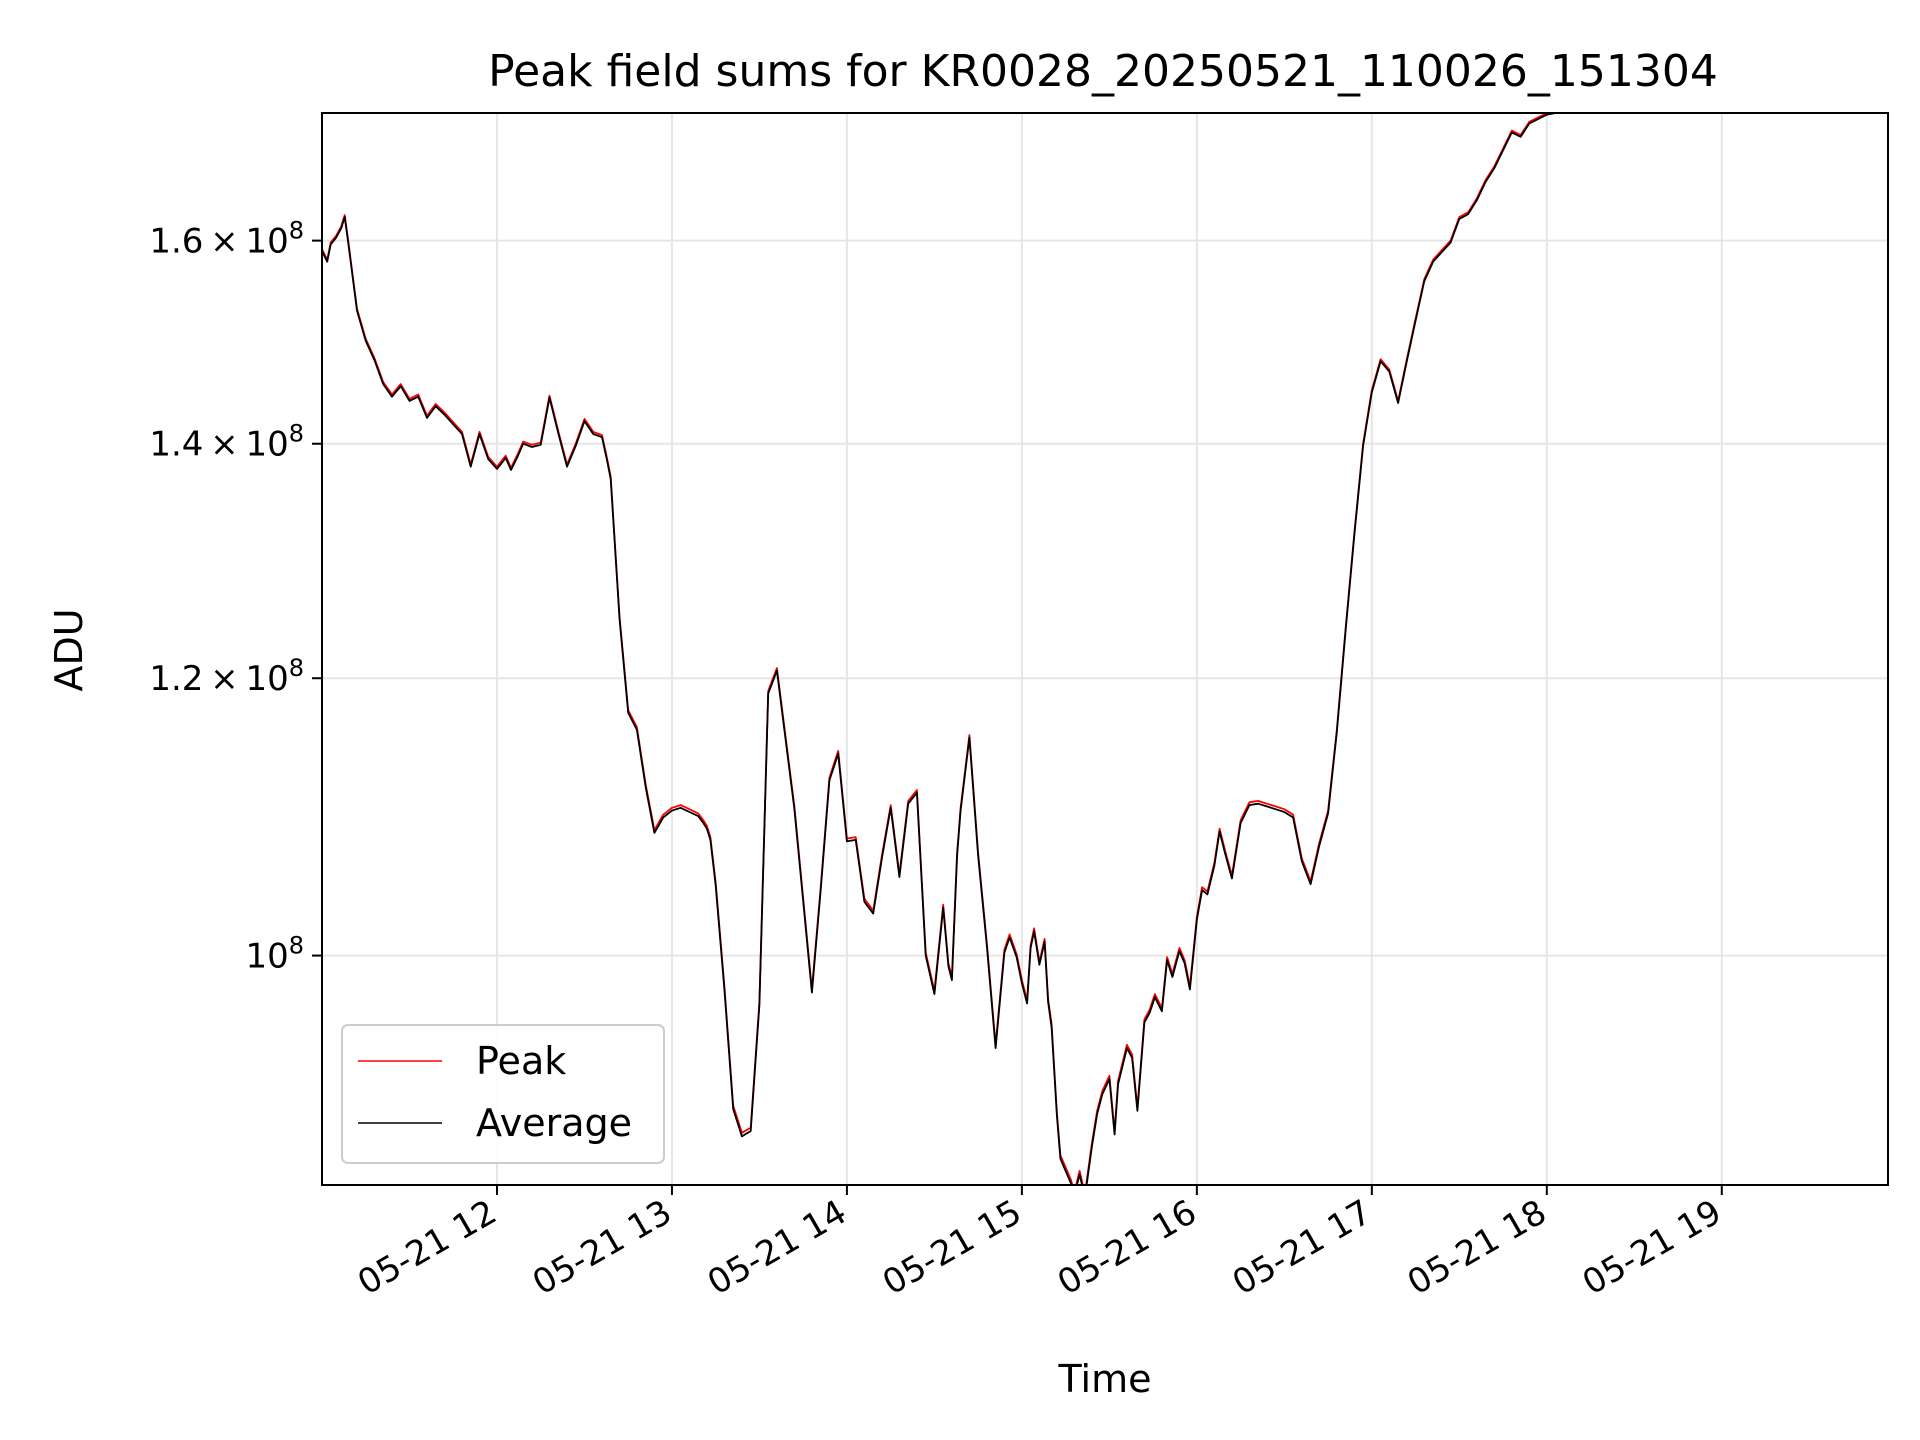 This screenshot has height=1440, width=1920. What do you see at coordinates (226, 239) in the screenshot?
I see `y-tick-label: 1.6 × 108` at bounding box center [226, 239].